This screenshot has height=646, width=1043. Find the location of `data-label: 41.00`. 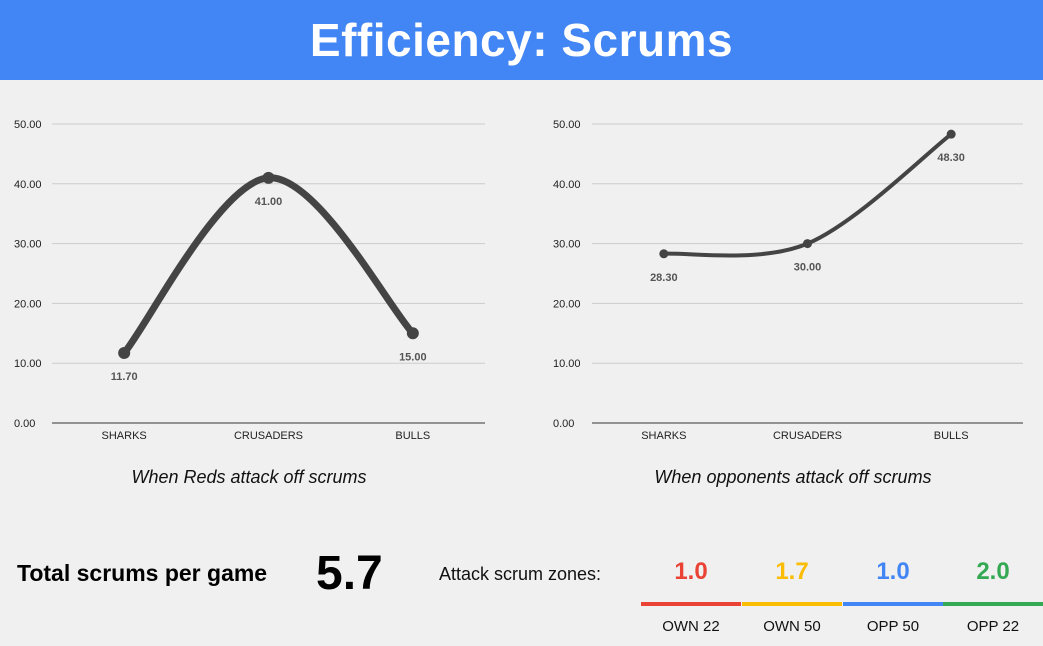

data-label: 41.00 is located at coordinates (269, 202).